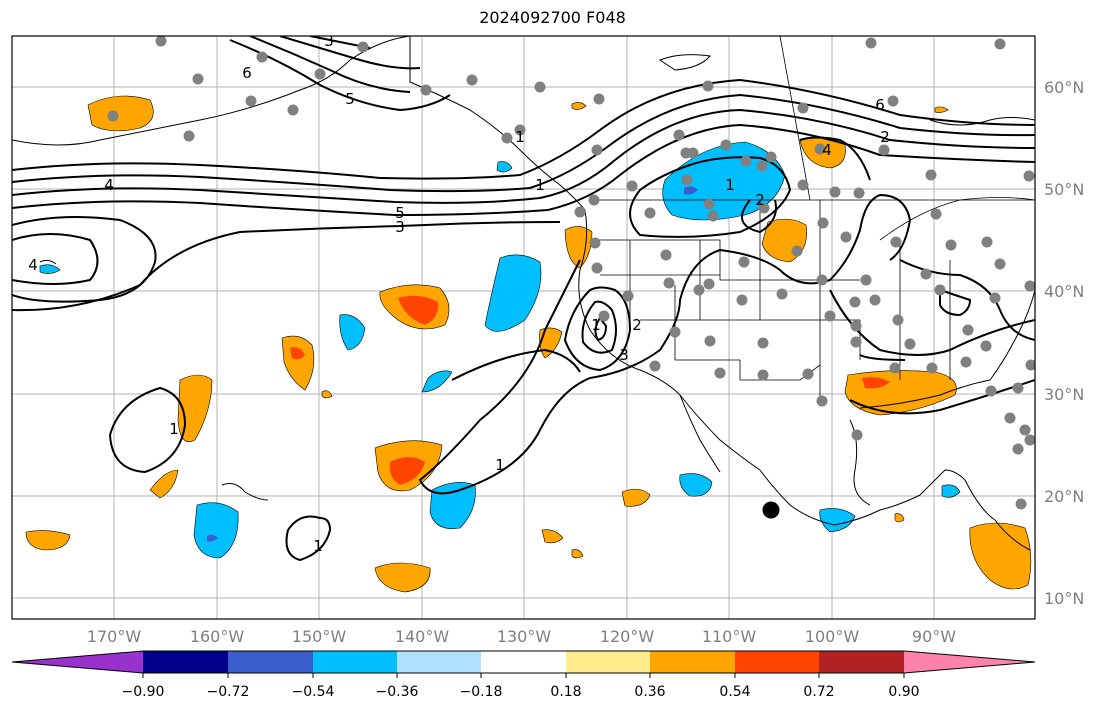  Describe the element at coordinates (217, 636) in the screenshot. I see `lon-label: 160°W` at that location.